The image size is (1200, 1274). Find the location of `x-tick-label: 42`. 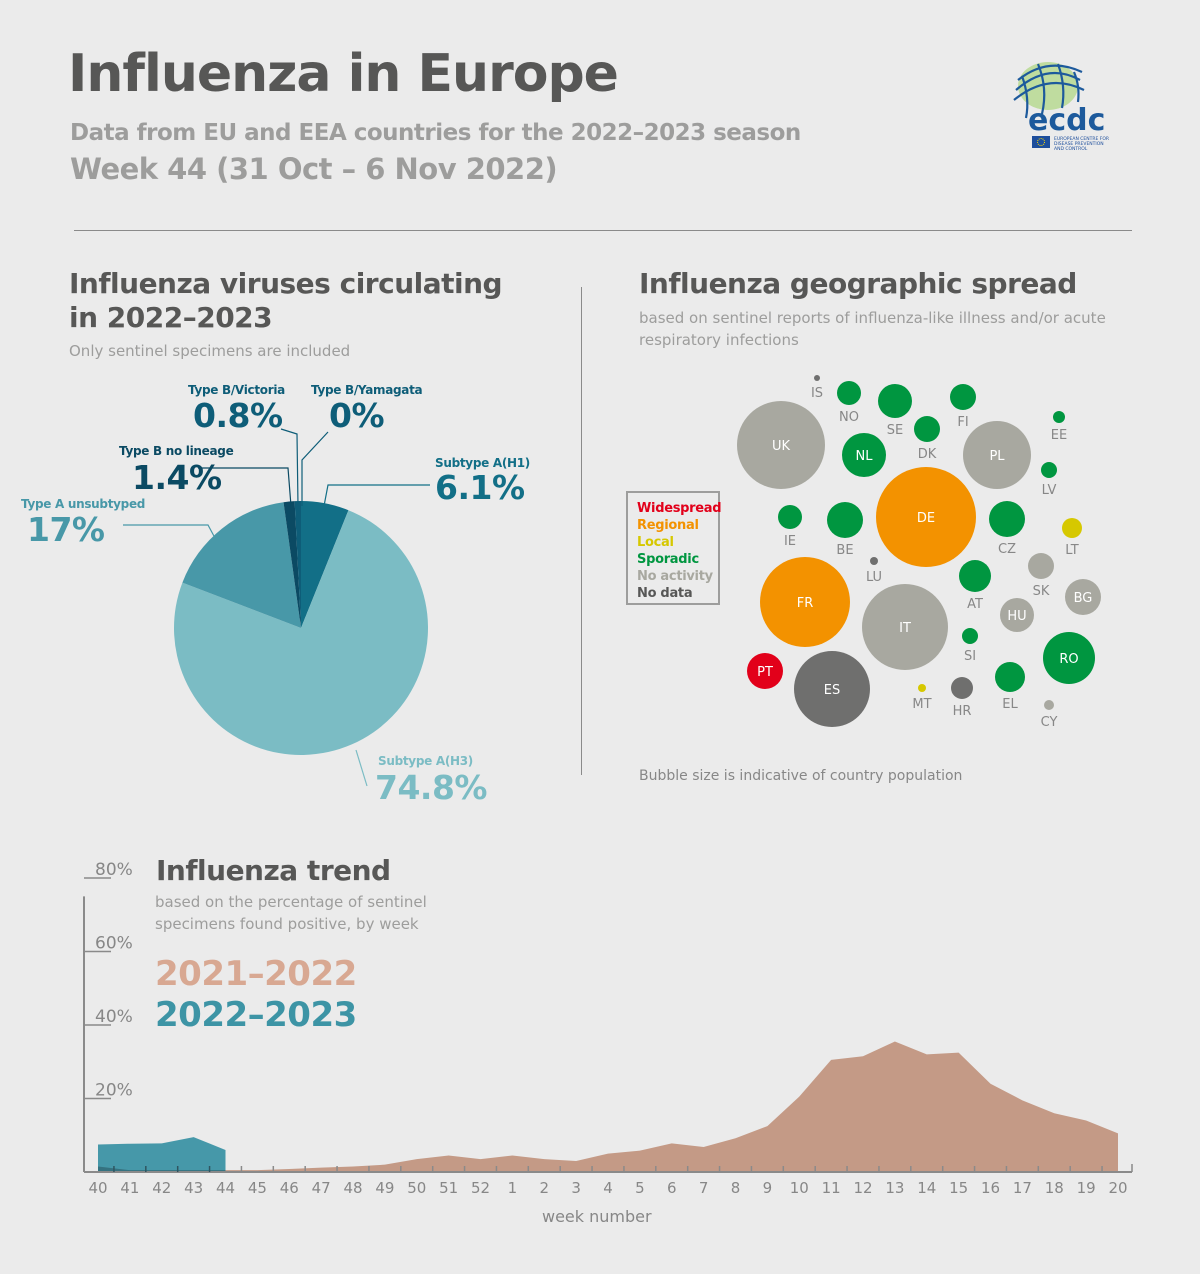

x-tick-label: 42 is located at coordinates (161, 1188).